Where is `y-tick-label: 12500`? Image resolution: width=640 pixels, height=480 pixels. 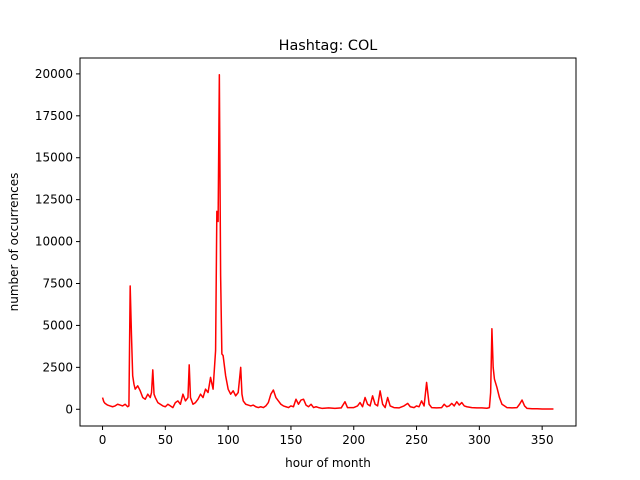 y-tick-label: 12500 is located at coordinates (54, 200).